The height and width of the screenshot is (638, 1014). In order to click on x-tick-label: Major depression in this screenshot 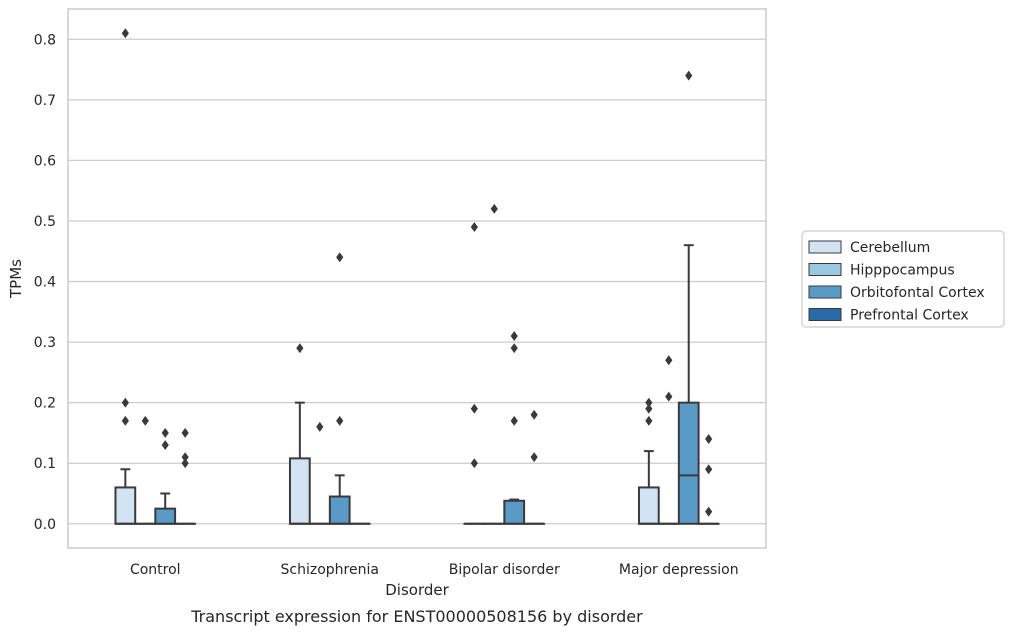, I will do `click(679, 570)`.